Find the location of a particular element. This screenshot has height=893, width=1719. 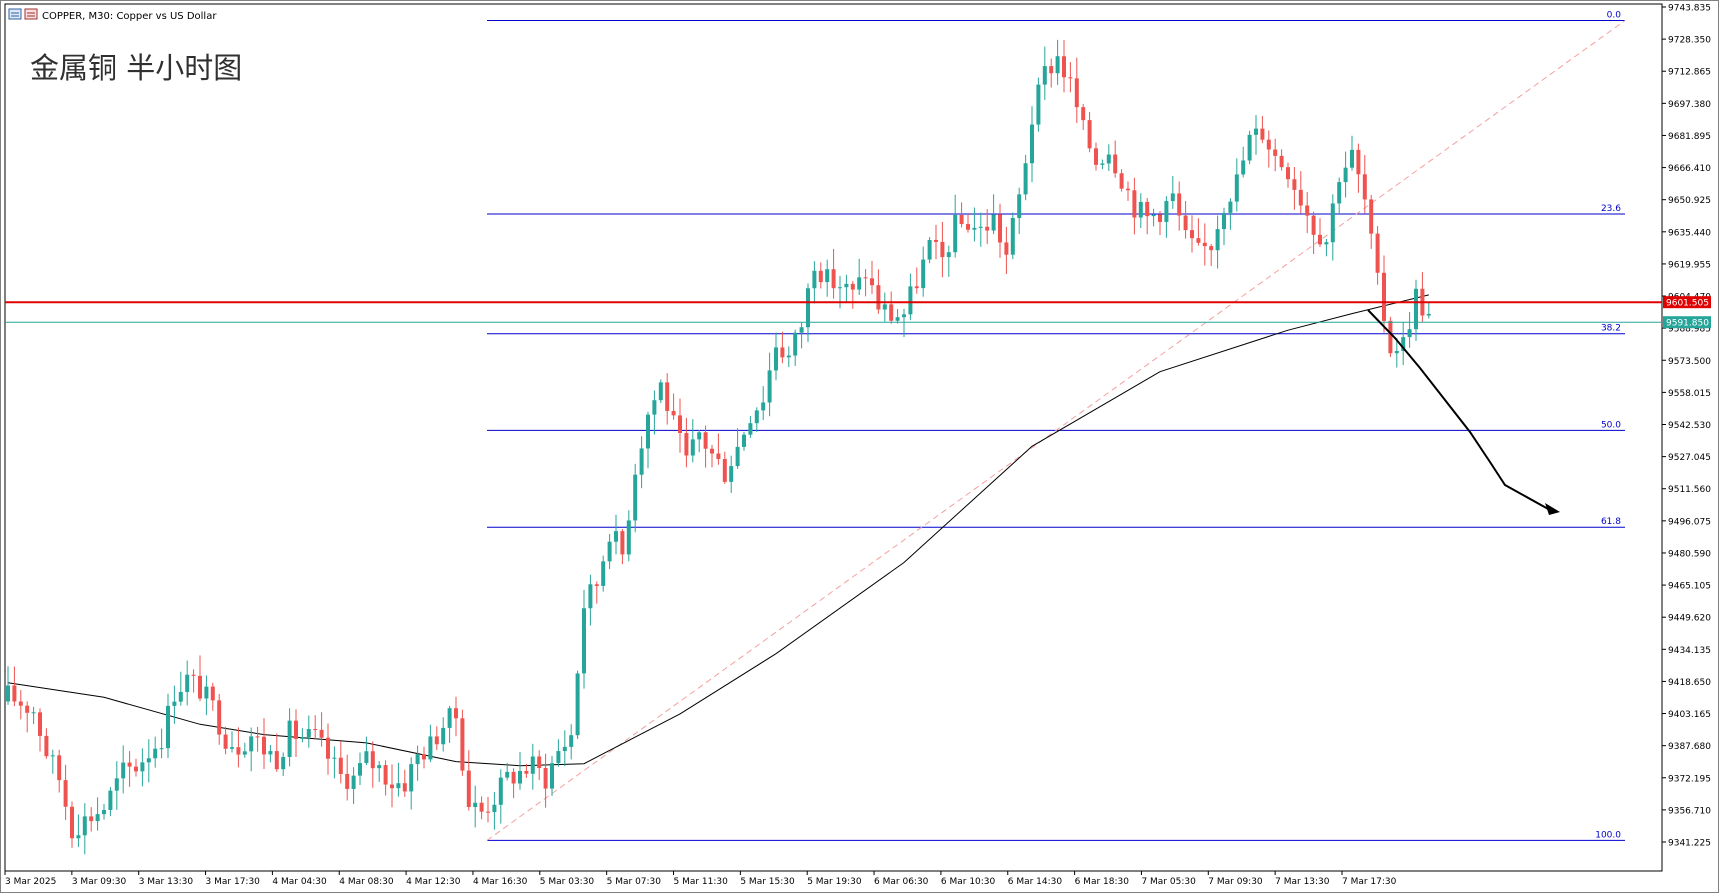

chart-window-icon is located at coordinates (23, 14).